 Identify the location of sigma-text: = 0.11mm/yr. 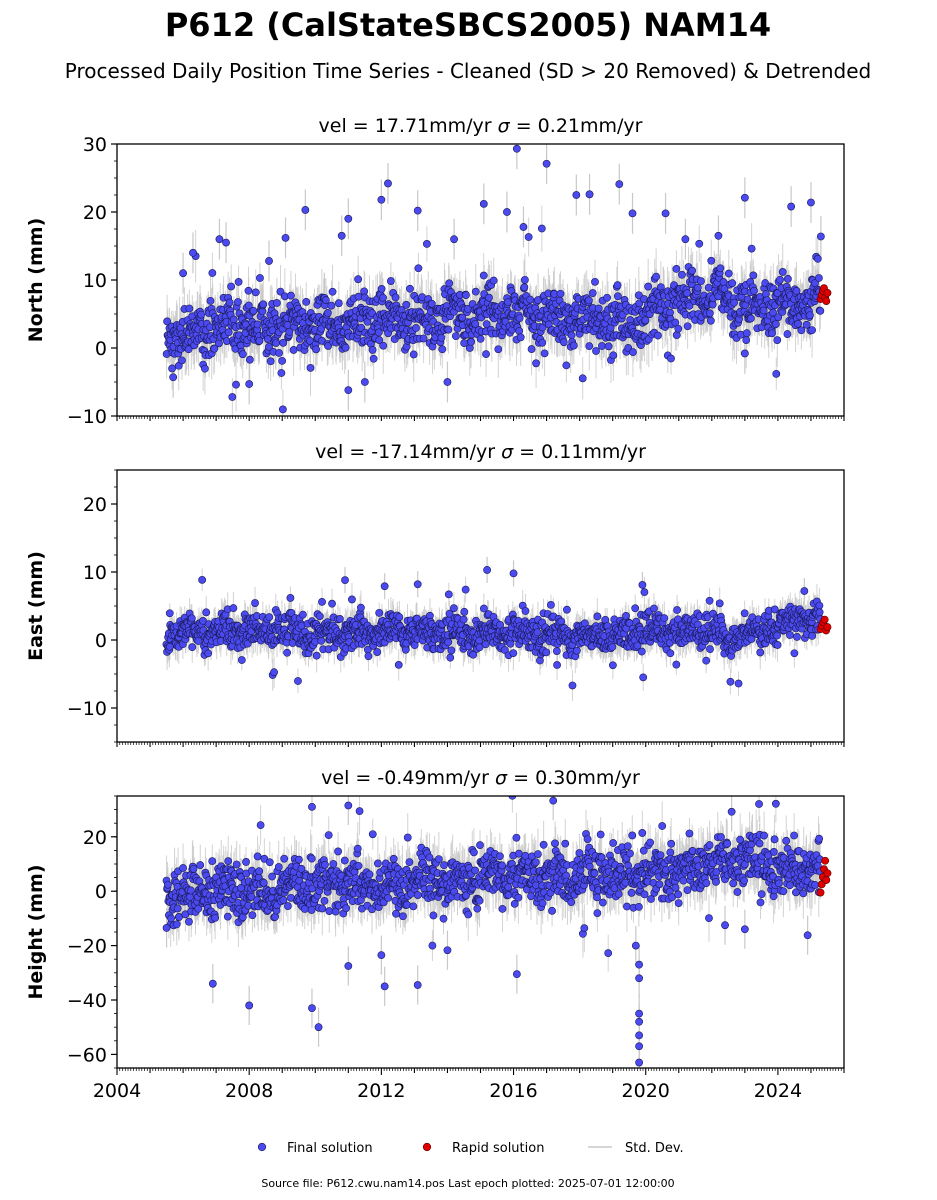
(579, 452).